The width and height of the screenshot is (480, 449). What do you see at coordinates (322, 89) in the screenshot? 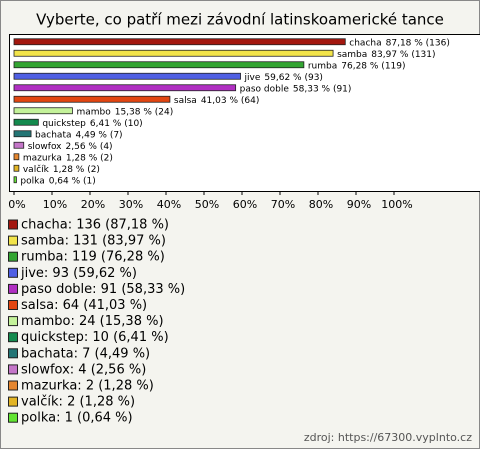
I see `bar-label-value: 58,33 % (91)` at bounding box center [322, 89].